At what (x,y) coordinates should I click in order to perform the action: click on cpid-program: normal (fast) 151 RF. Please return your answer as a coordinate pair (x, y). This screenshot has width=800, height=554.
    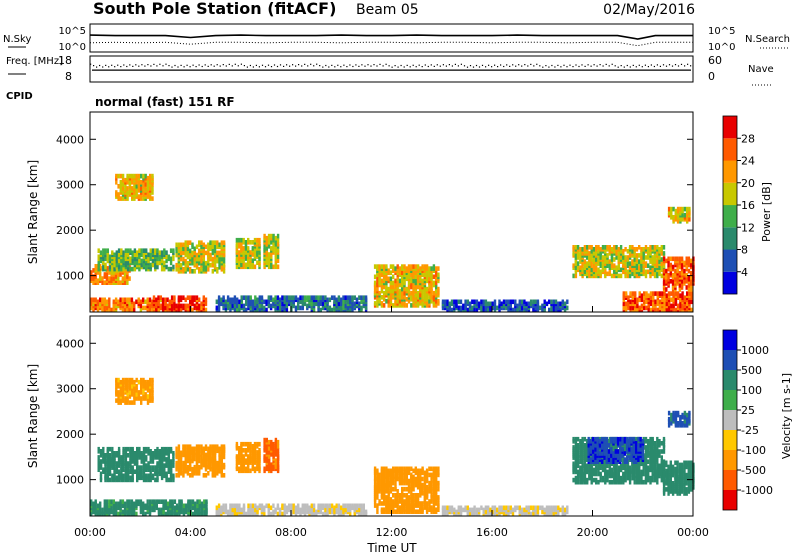
    Looking at the image, I should click on (165, 102).